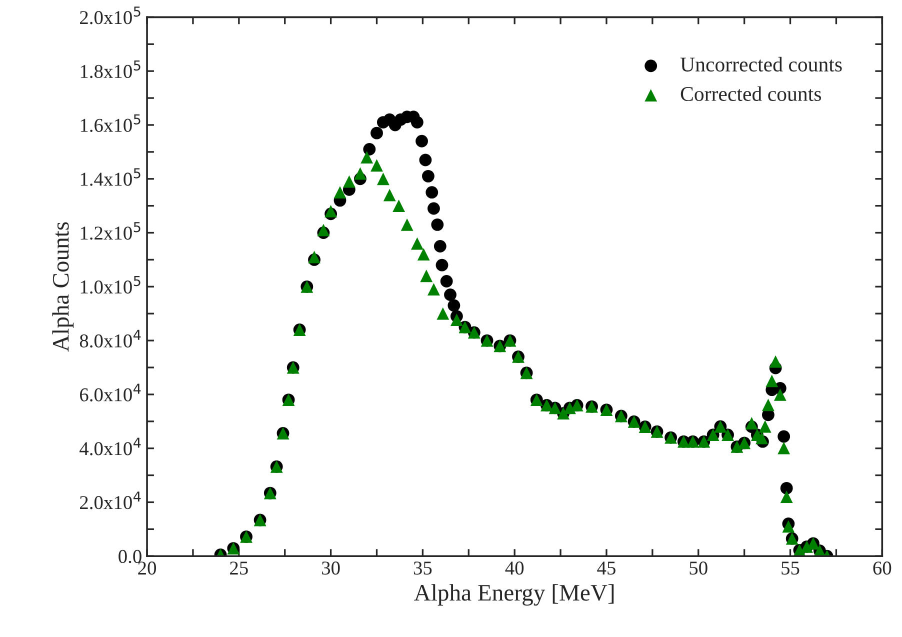 The image size is (902, 637). I want to click on y-tick-label: 1.6x10$^{5}$, so click(110, 123).